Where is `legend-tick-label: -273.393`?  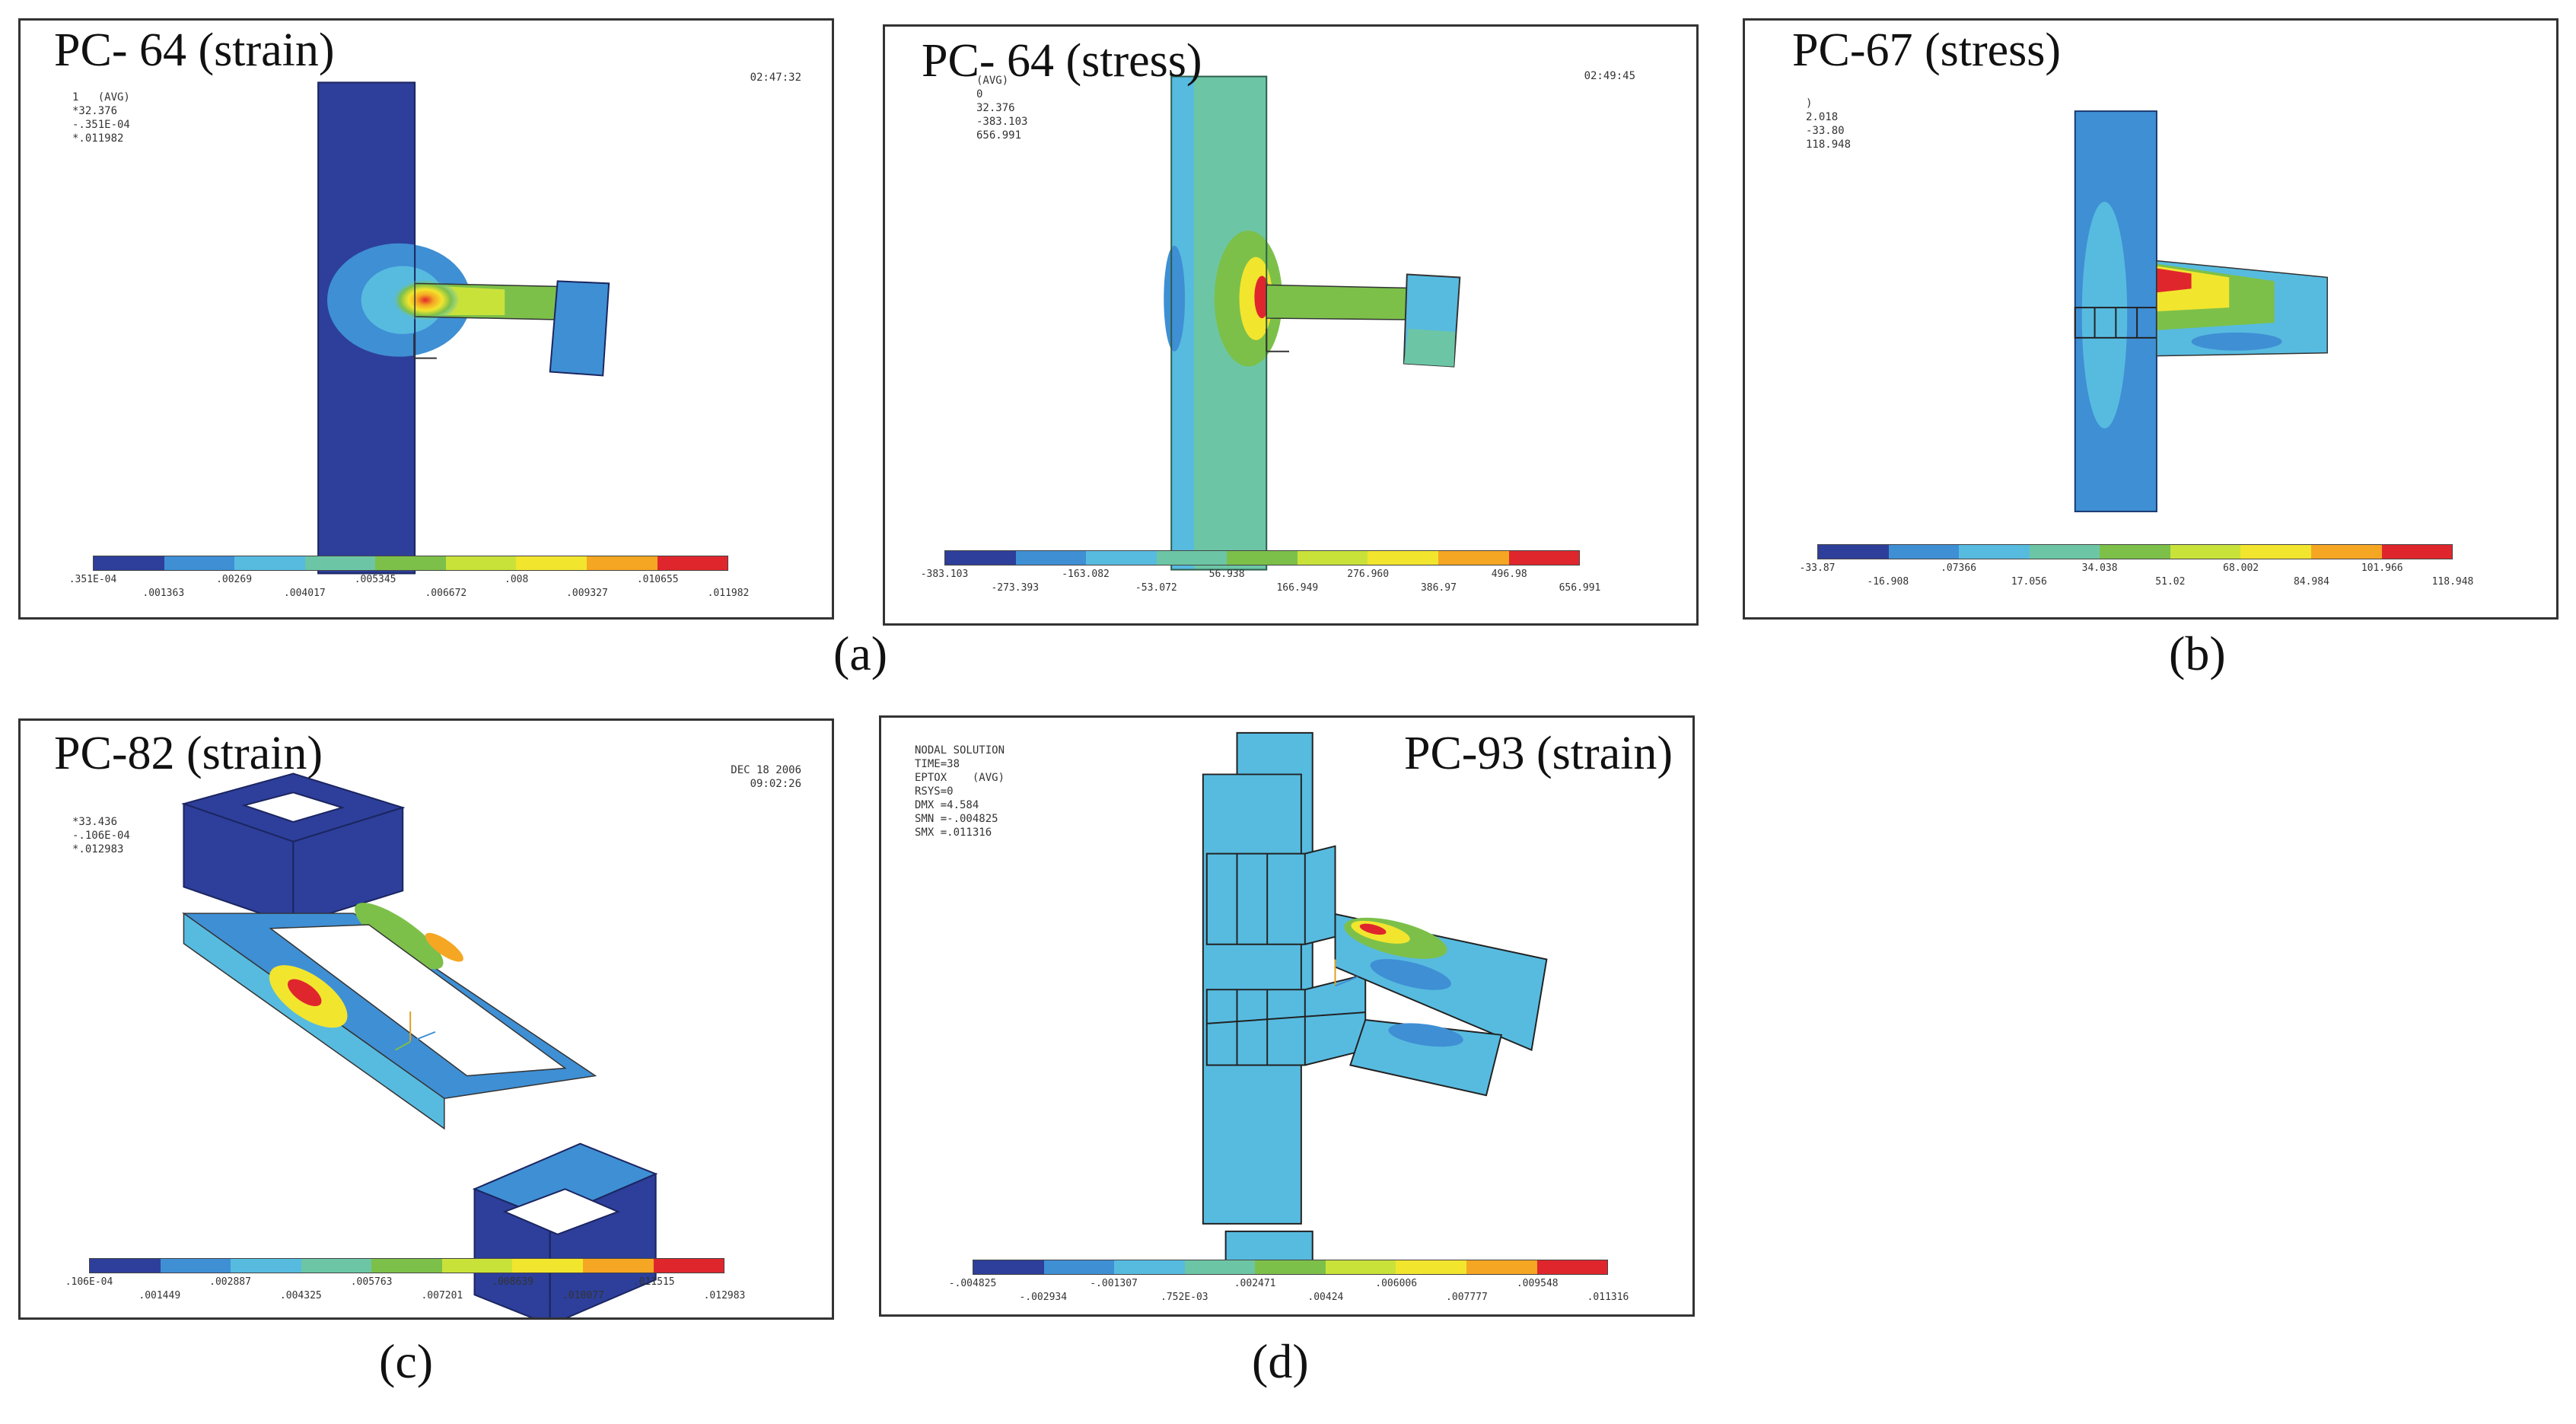 legend-tick-label: -273.393 is located at coordinates (1015, 588).